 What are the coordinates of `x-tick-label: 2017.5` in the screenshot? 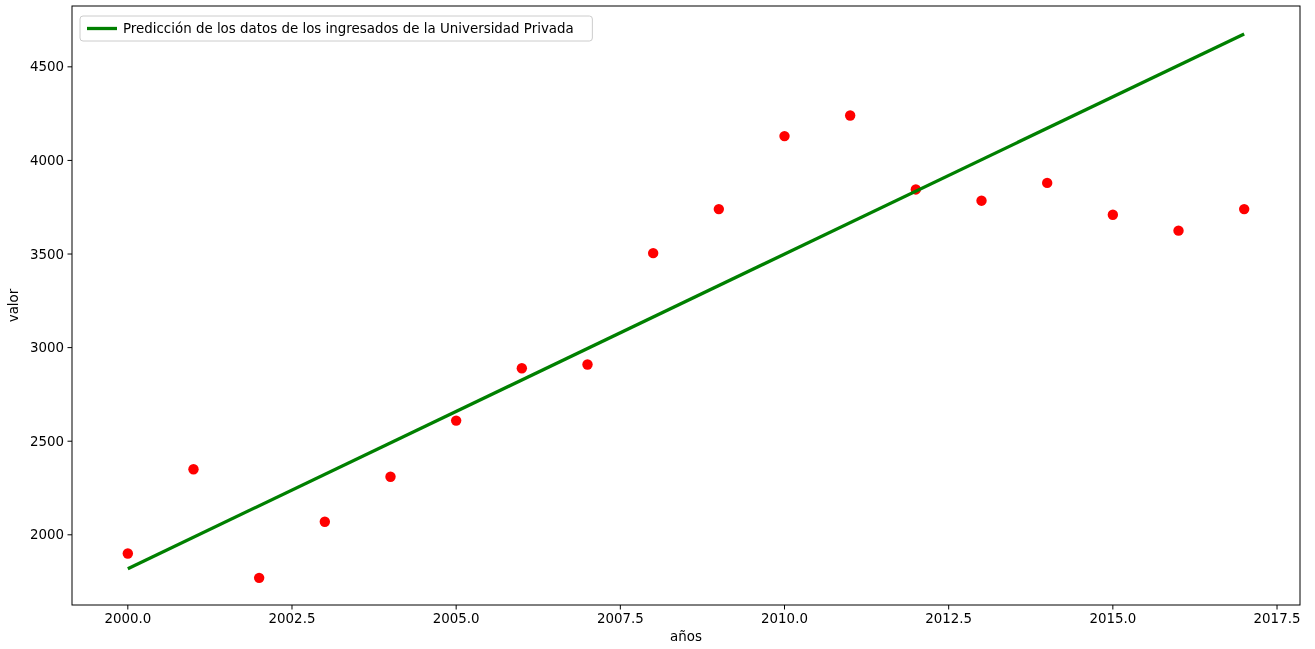 It's located at (1277, 618).